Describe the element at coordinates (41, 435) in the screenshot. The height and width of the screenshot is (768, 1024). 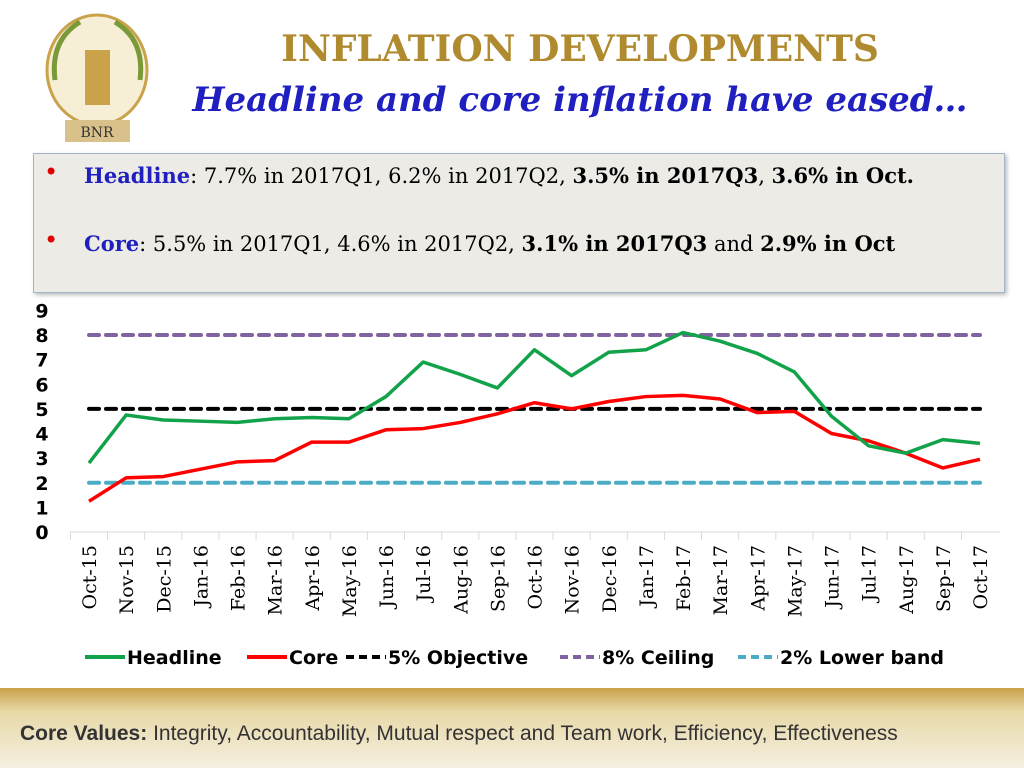
I see `y-tick-label: 4` at that location.